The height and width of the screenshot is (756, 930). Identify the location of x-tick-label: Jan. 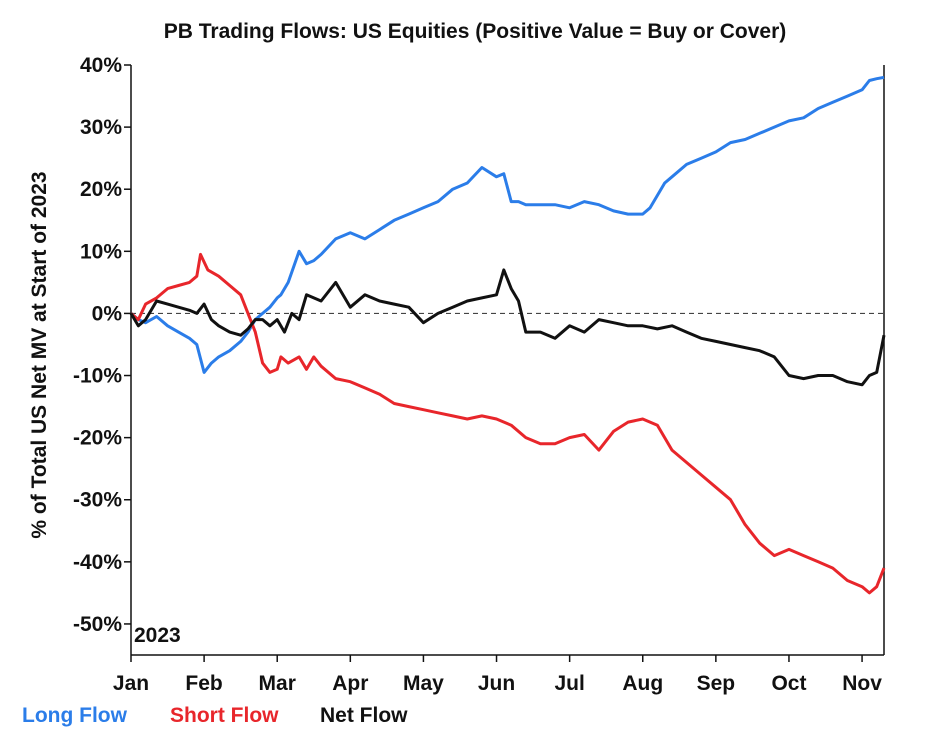
(131, 683).